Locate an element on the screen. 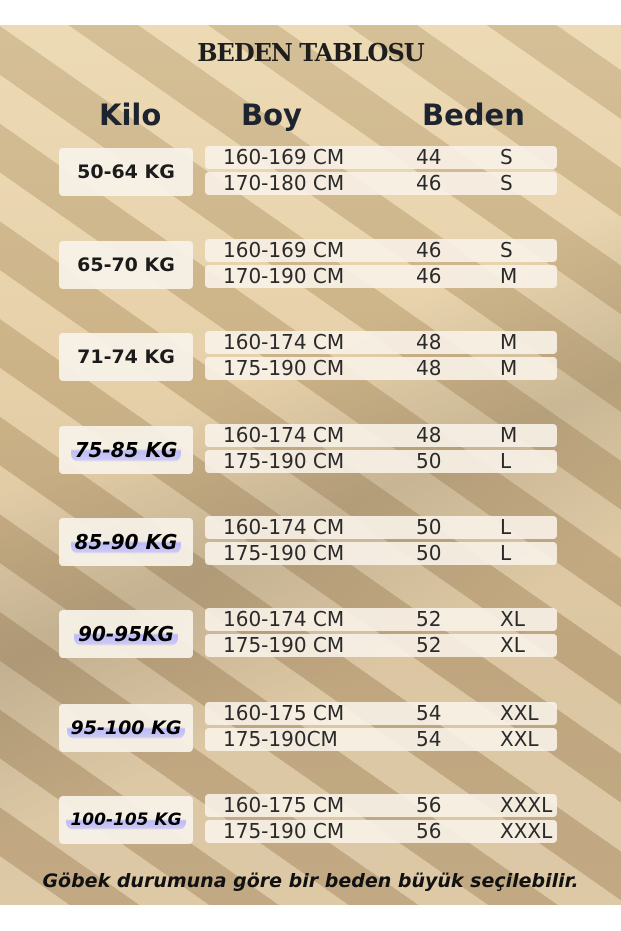 The height and width of the screenshot is (931, 621). size-group: 65-70 KG 160-169 CM 46 S 170-190 CM 46 M is located at coordinates (310, 265).